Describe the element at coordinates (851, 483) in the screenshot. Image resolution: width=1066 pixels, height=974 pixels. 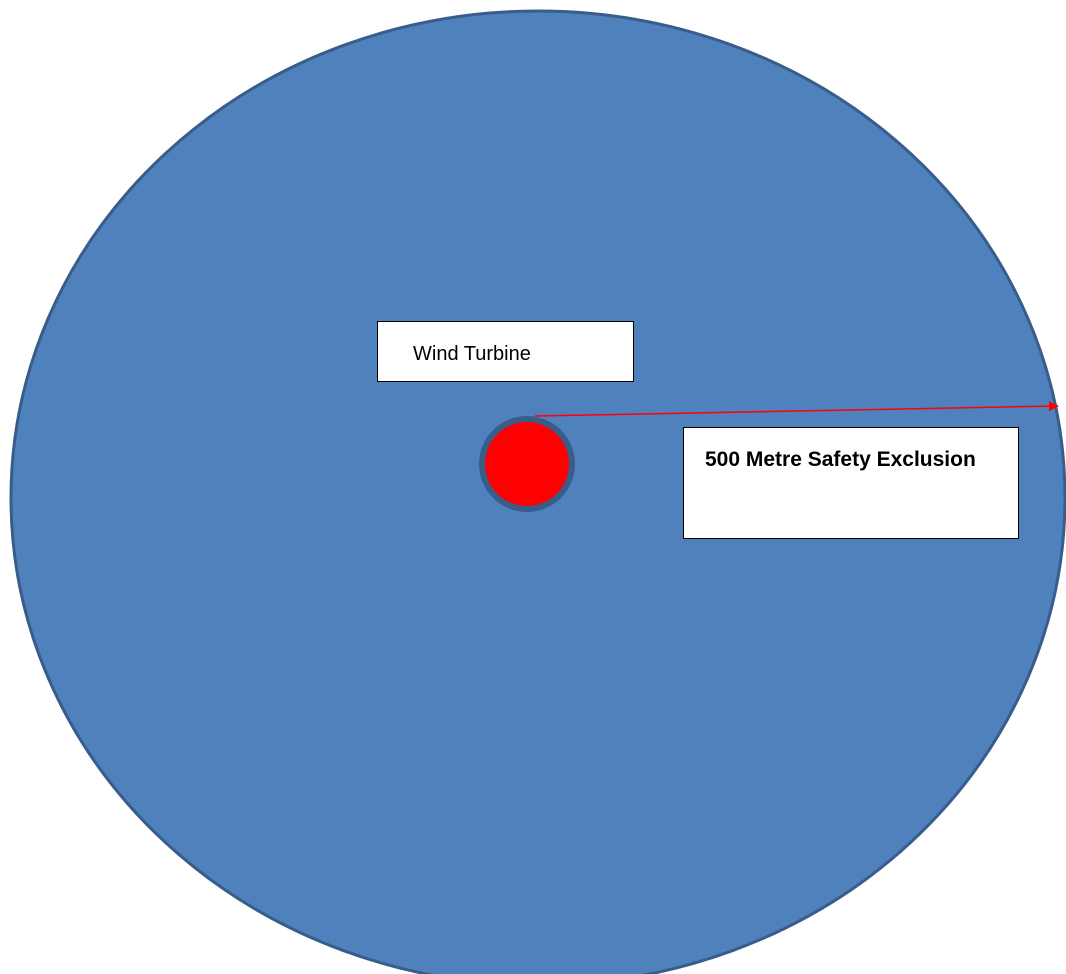
I see `exclusion-zone-label: 500 Metre Safety Exclusion` at that location.